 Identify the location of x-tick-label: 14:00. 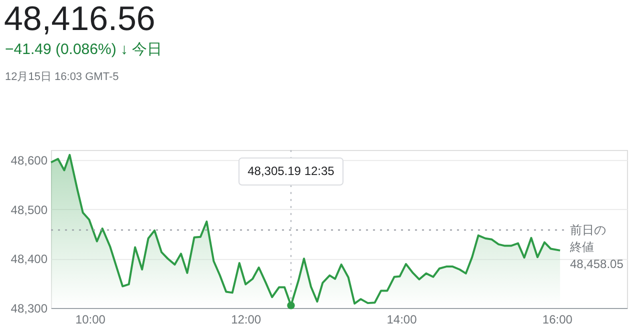
(402, 319).